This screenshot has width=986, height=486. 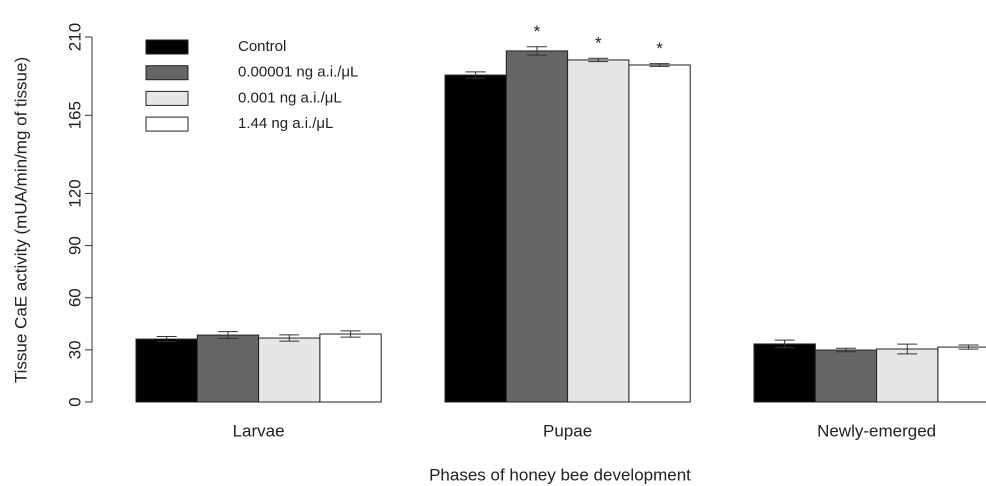 I want to click on x-tick-label: Larvae, so click(x=259, y=430).